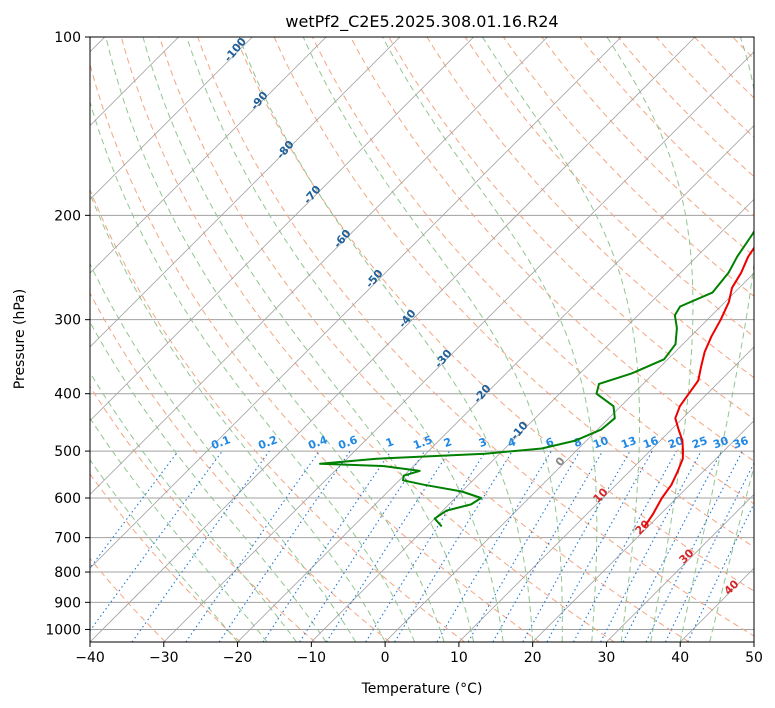 The image size is (775, 708). Describe the element at coordinates (90, 658) in the screenshot. I see `x-tick-label: −40` at that location.